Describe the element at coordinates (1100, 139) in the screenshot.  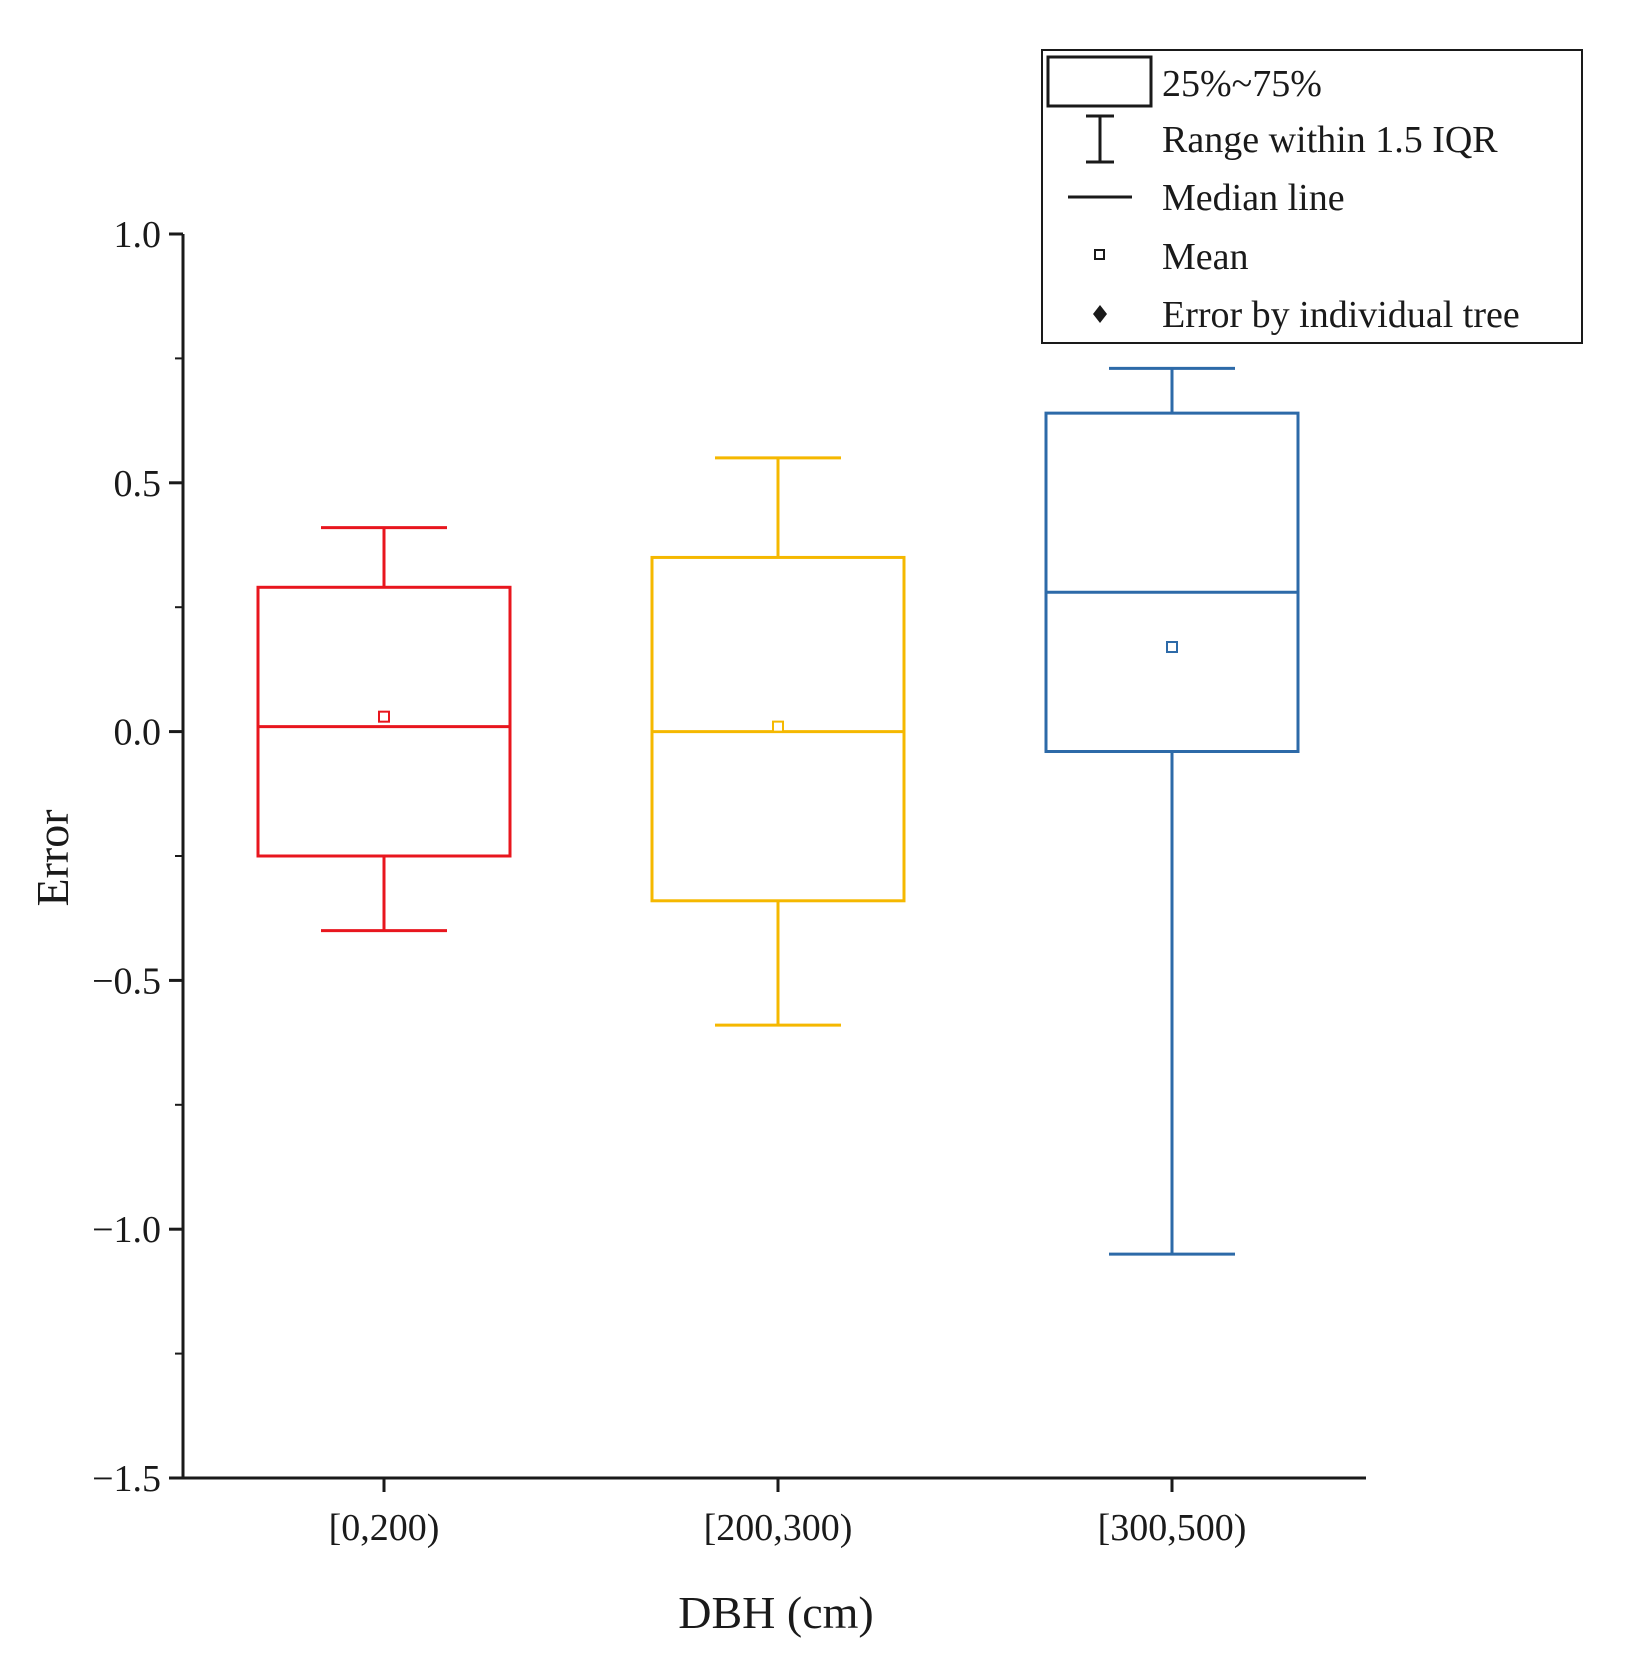
I see `legend-range-swatch` at that location.